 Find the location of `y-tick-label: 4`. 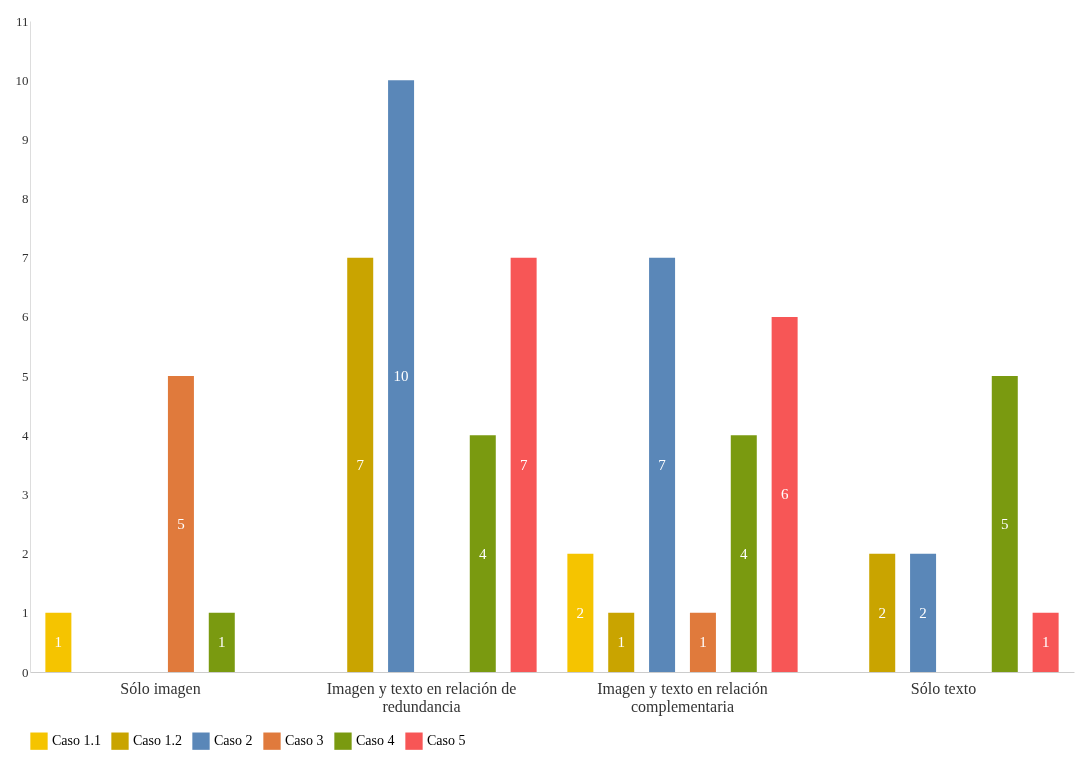

y-tick-label: 4 is located at coordinates (25, 435).